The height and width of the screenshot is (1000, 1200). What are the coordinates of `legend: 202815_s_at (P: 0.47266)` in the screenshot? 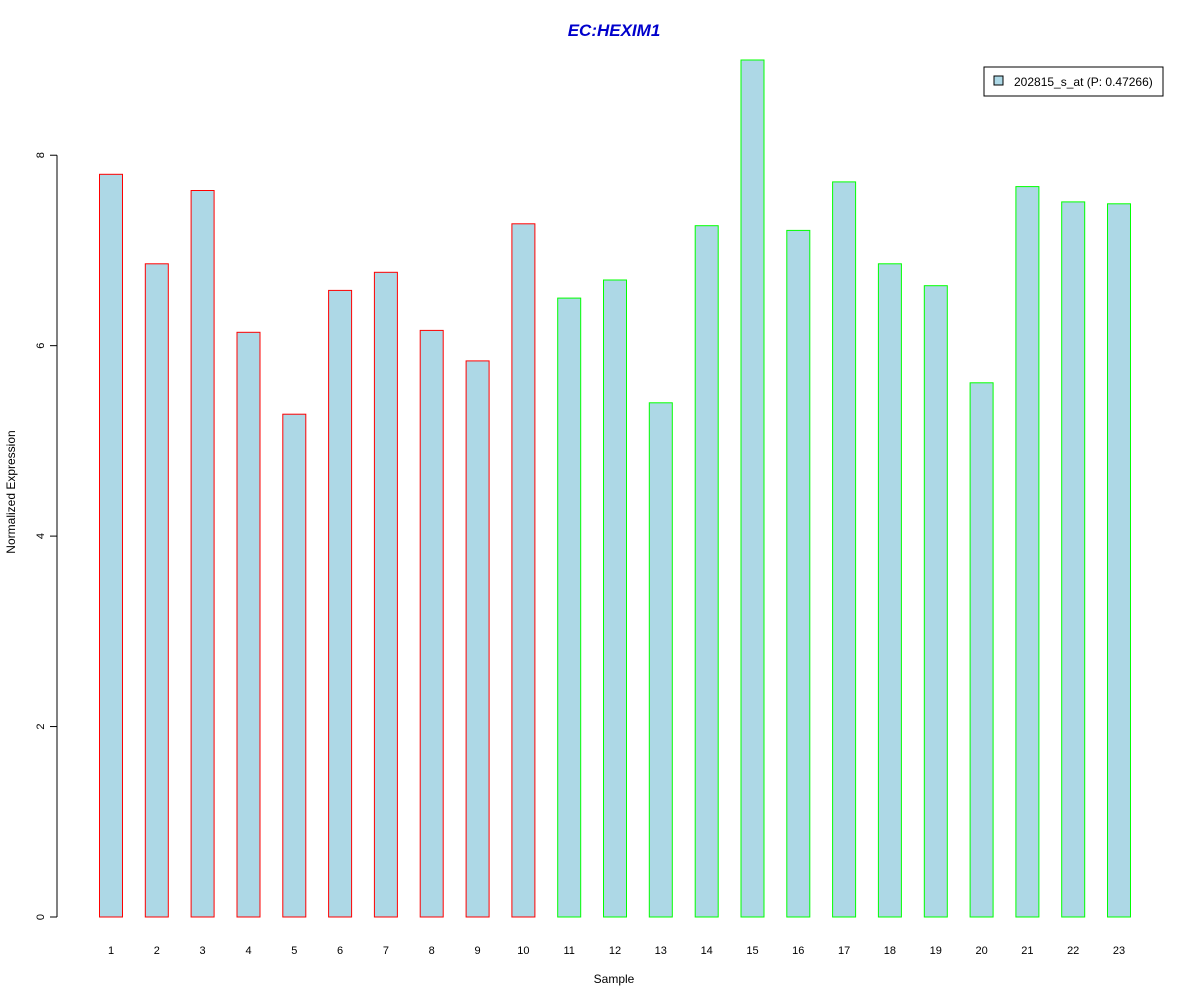 It's located at (1073, 81).